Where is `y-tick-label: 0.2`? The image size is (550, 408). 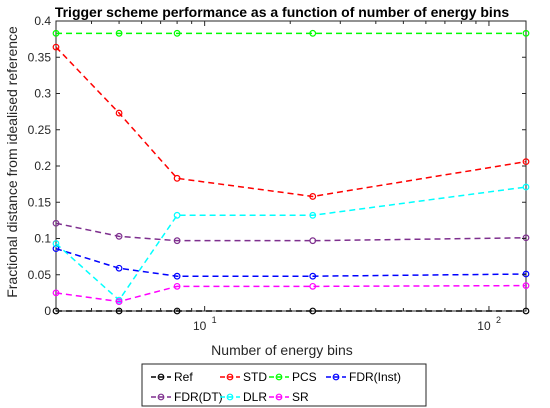
y-tick-label: 0.2 is located at coordinates (42, 166).